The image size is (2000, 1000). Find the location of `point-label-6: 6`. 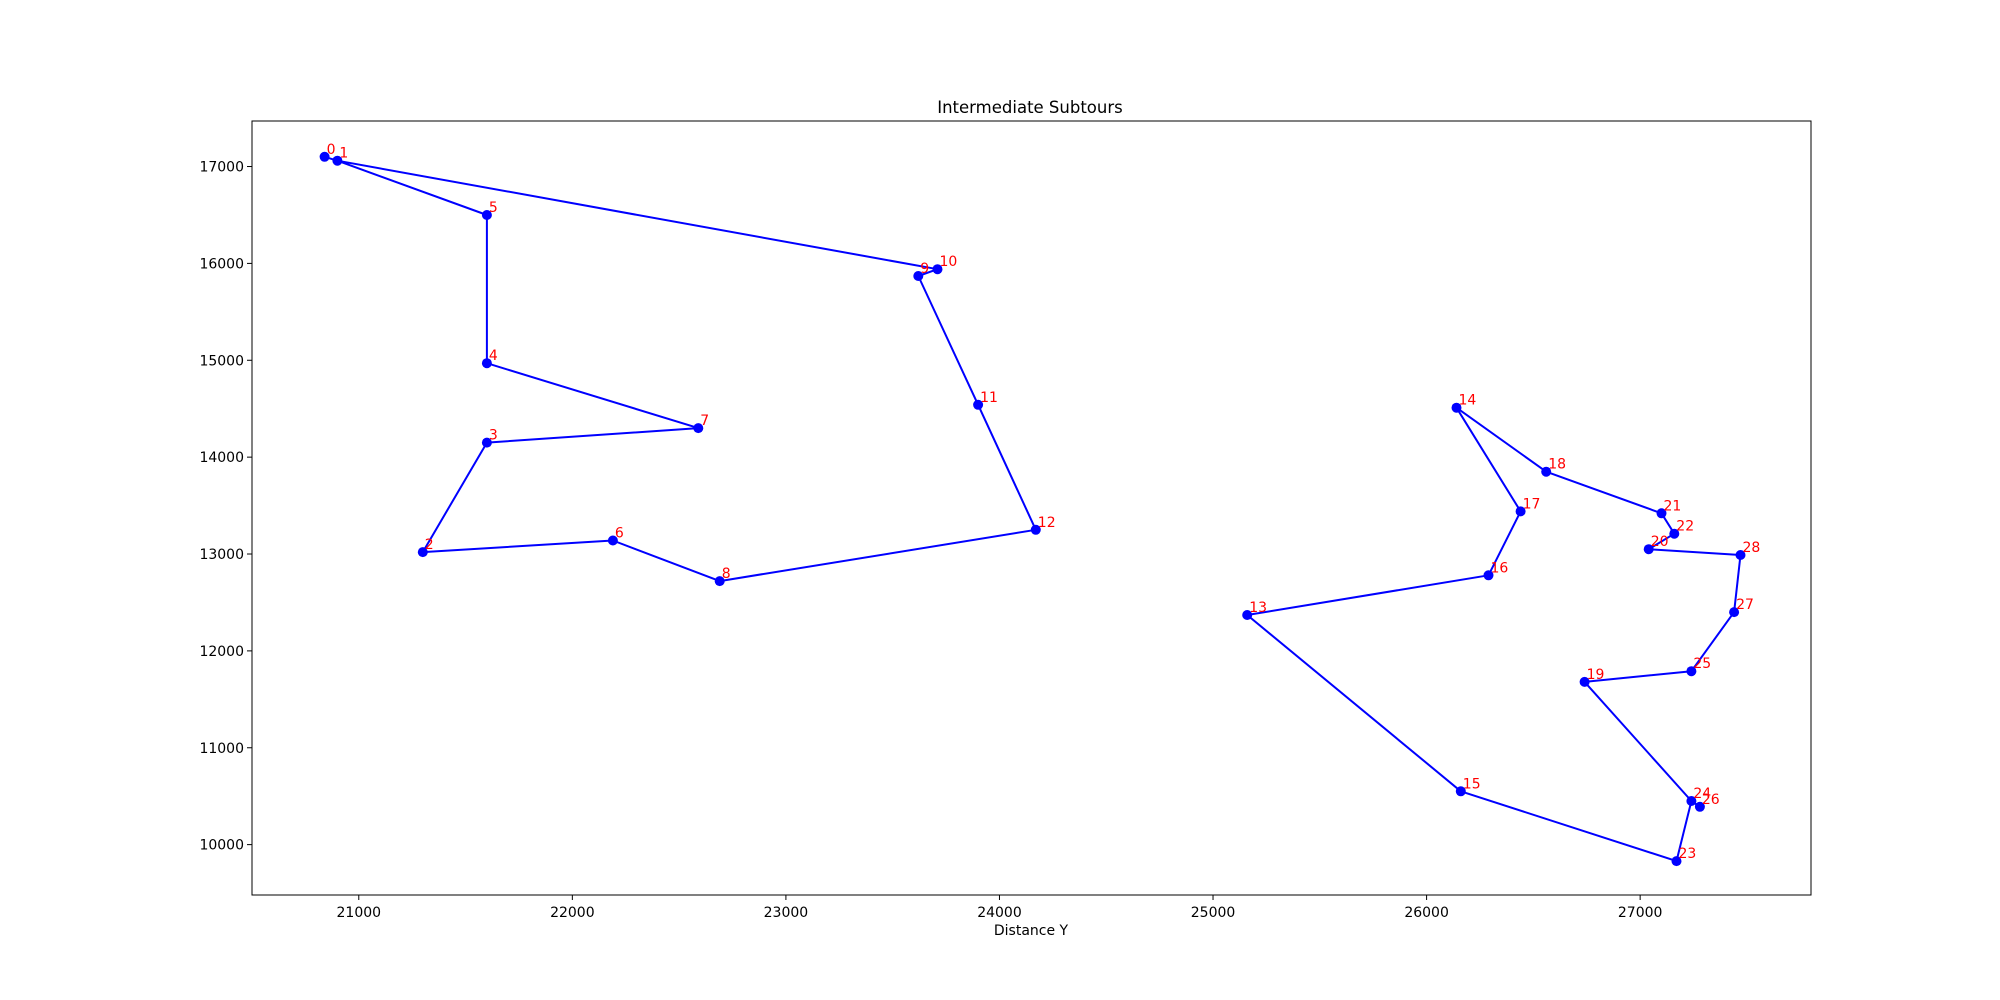

point-label-6: 6 is located at coordinates (619, 534).